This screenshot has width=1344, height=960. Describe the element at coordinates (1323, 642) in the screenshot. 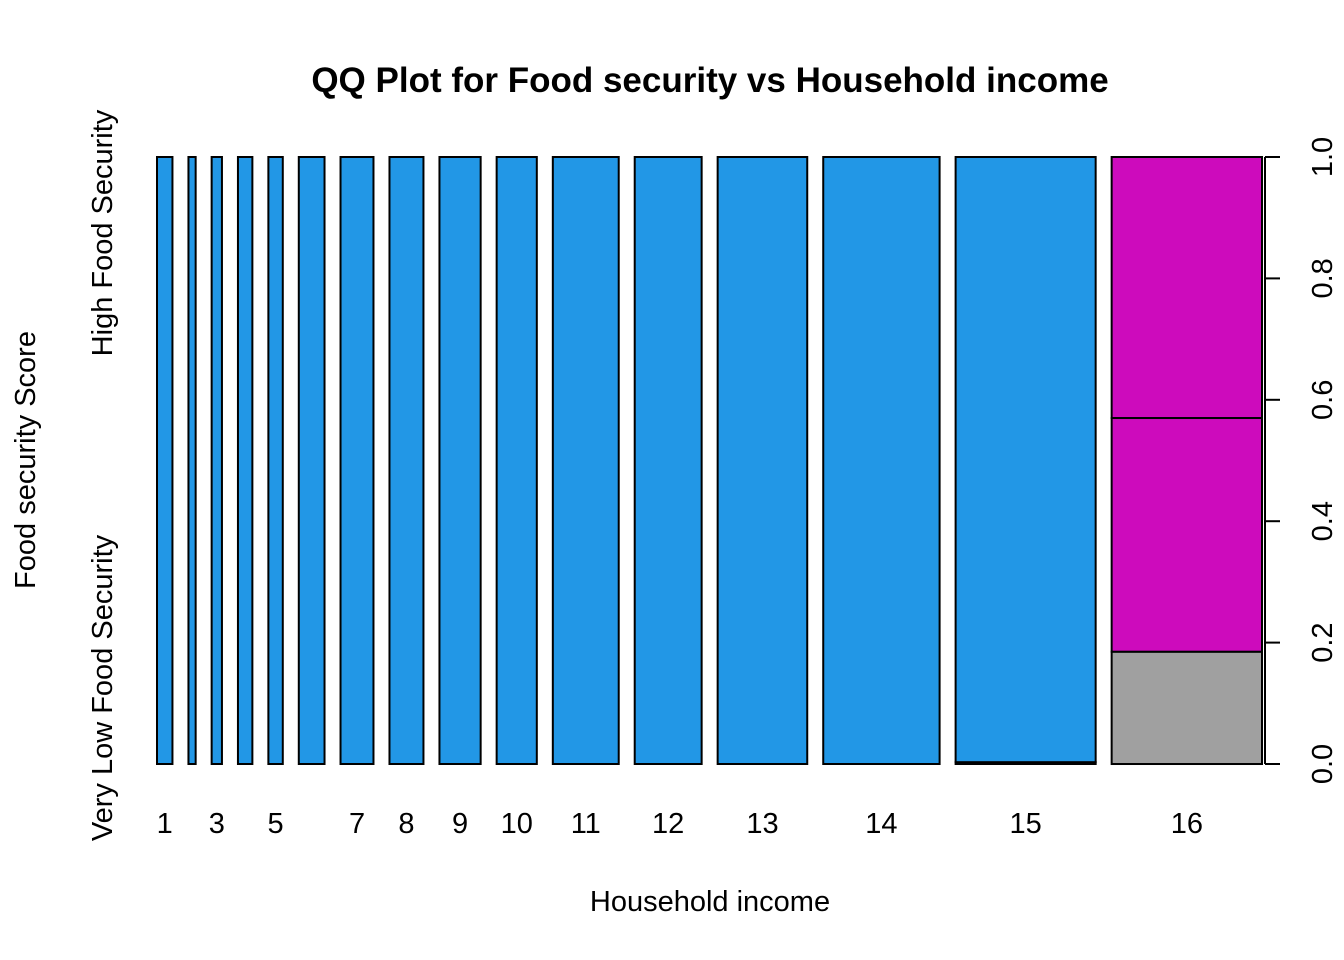

I see `right-axis-tick-label: 0.2` at that location.